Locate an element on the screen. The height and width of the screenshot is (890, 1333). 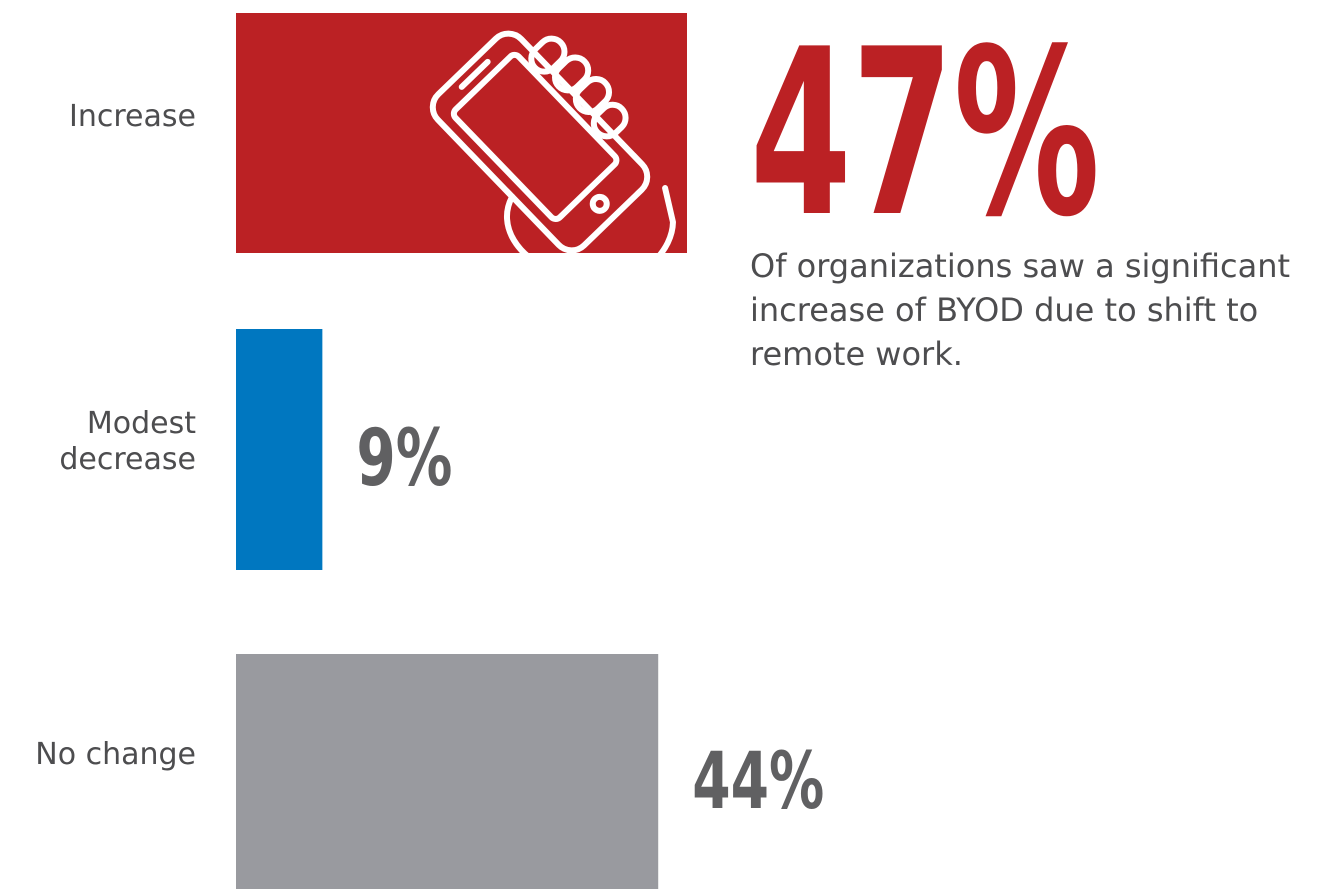
category-label-no-change: No change is located at coordinates (115, 754).